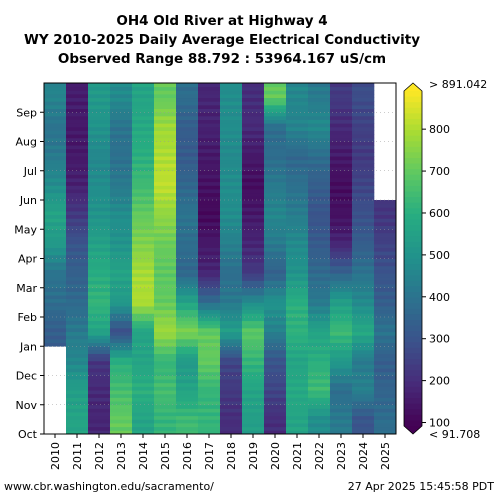  Describe the element at coordinates (221, 21) in the screenshot. I see `title-line-1: OH4 Old River at Highway 4` at that location.